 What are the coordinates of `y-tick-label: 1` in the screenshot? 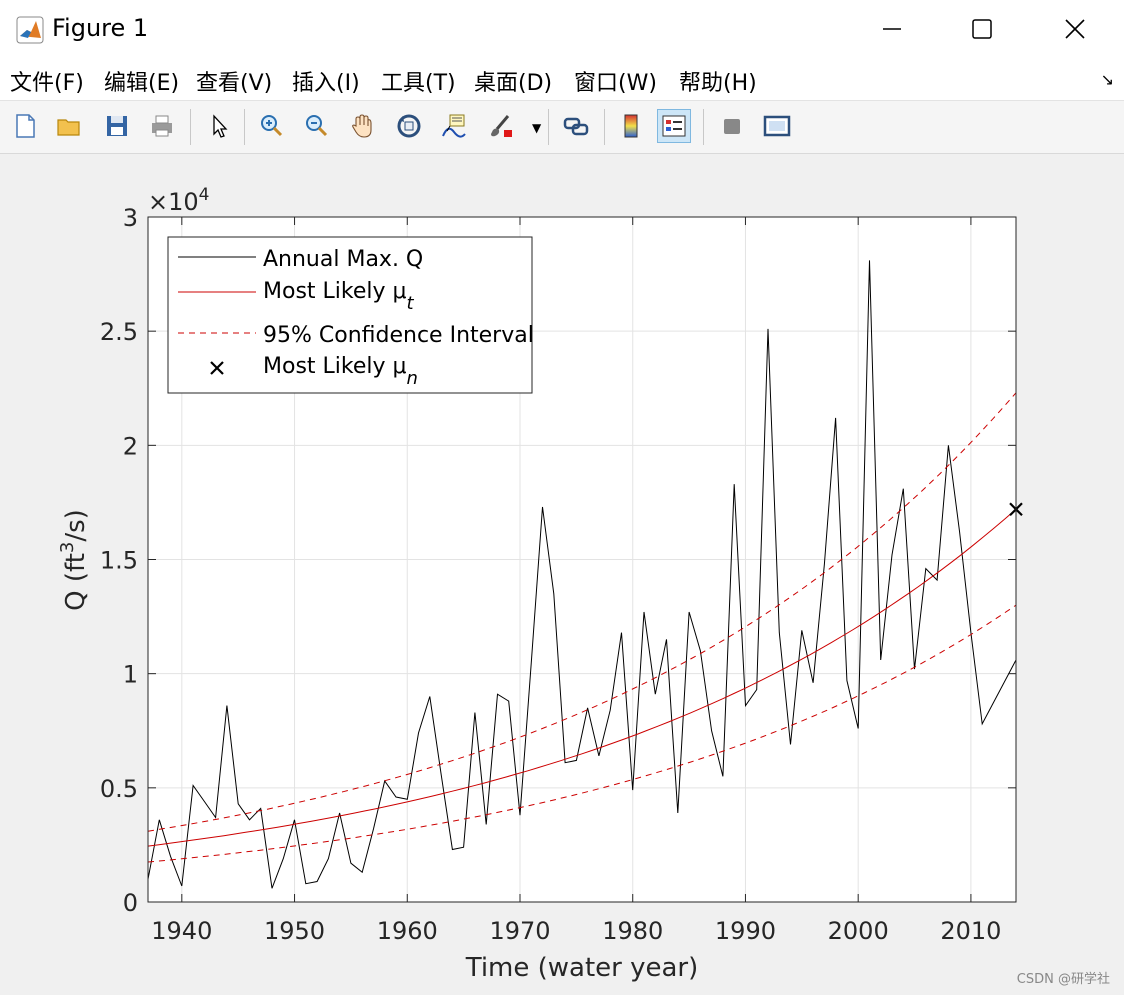 It's located at (130, 675).